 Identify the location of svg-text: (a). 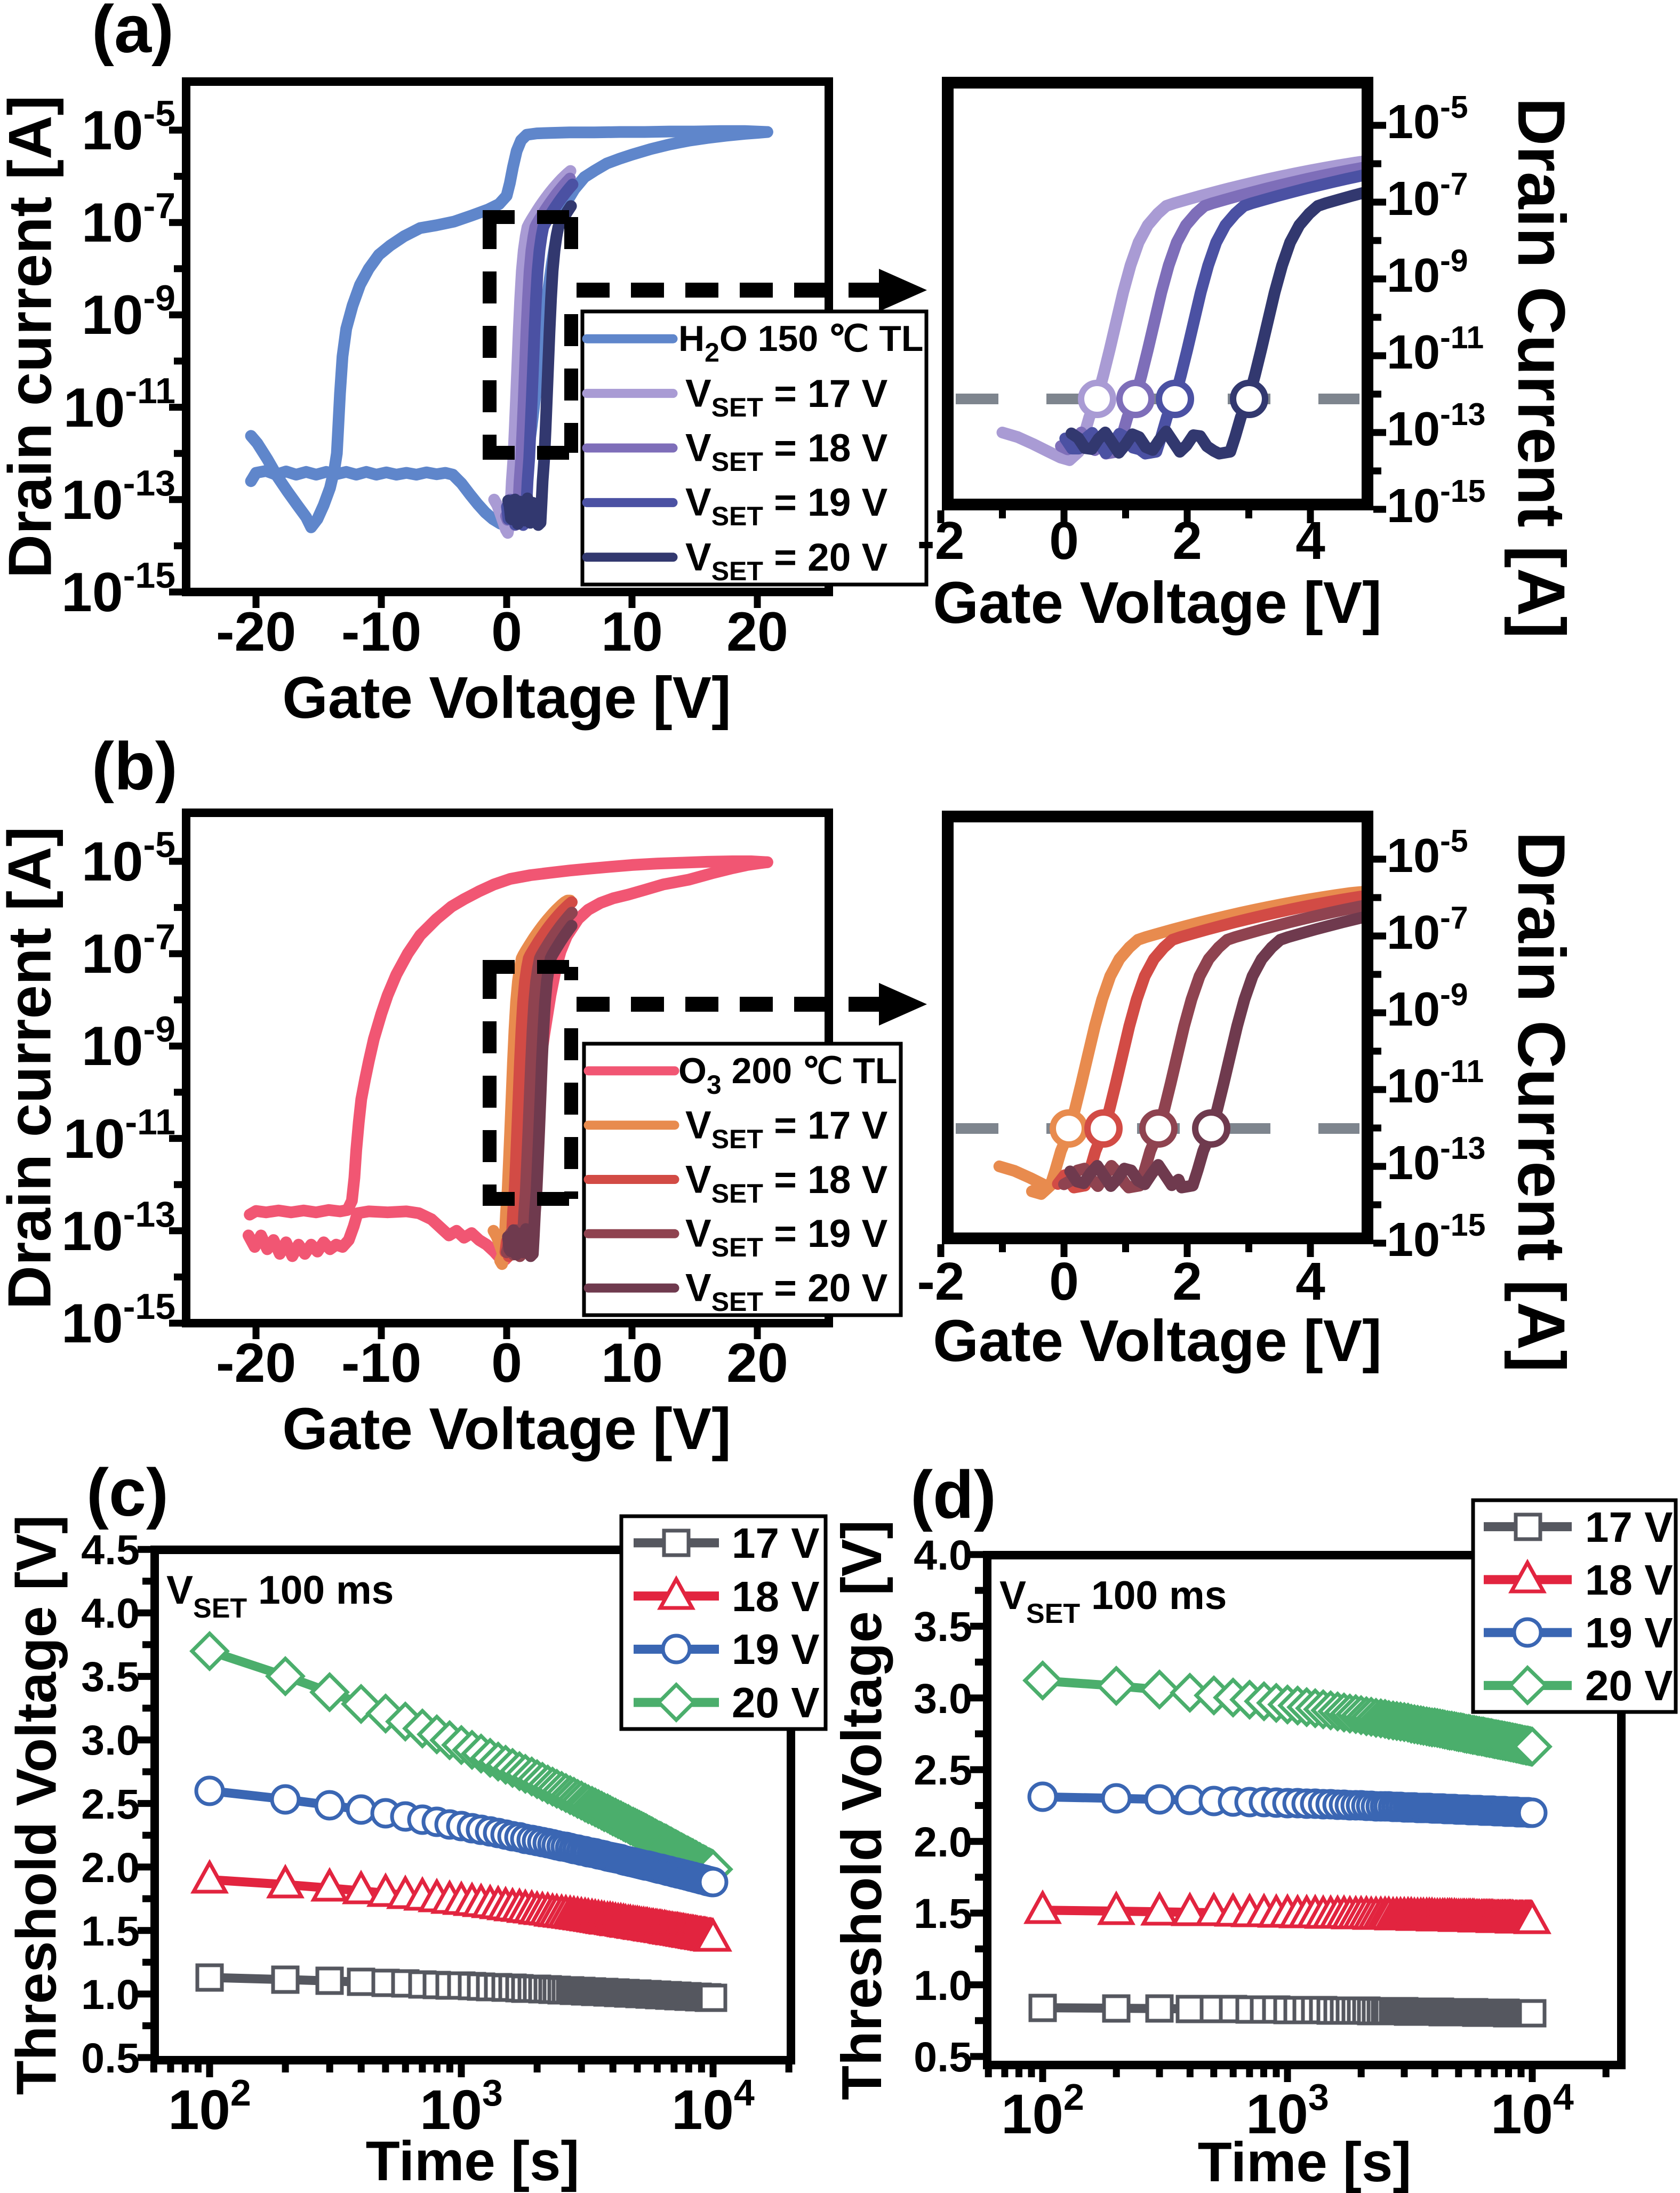
(133, 33).